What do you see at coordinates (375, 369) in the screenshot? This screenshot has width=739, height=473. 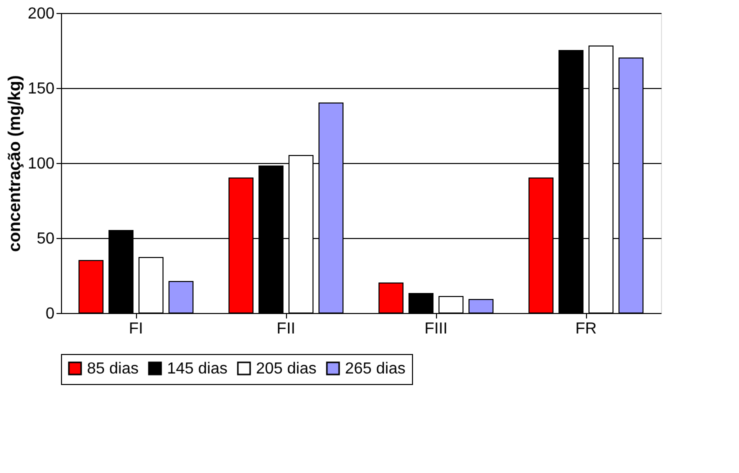 I see `legend-label: 265 dias` at bounding box center [375, 369].